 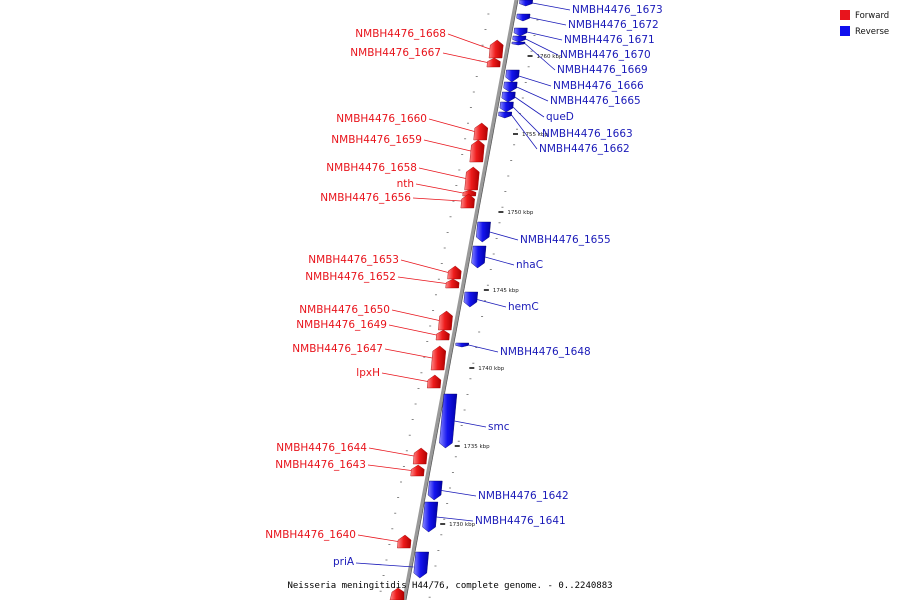 I want to click on reverse-gene-label: NMBH4476_1642, so click(x=523, y=496).